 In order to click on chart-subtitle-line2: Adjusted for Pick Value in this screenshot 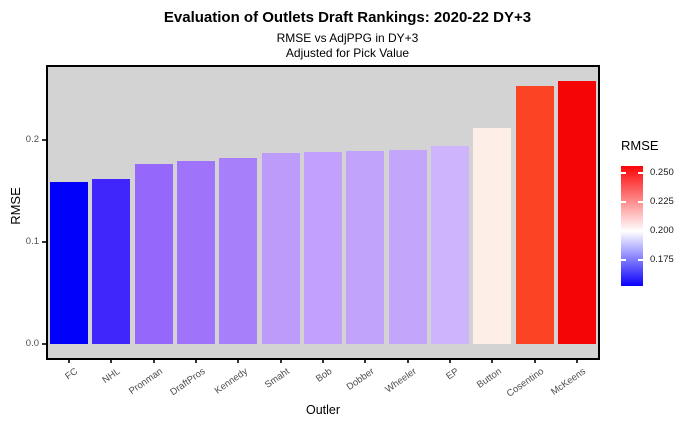, I will do `click(347, 53)`.